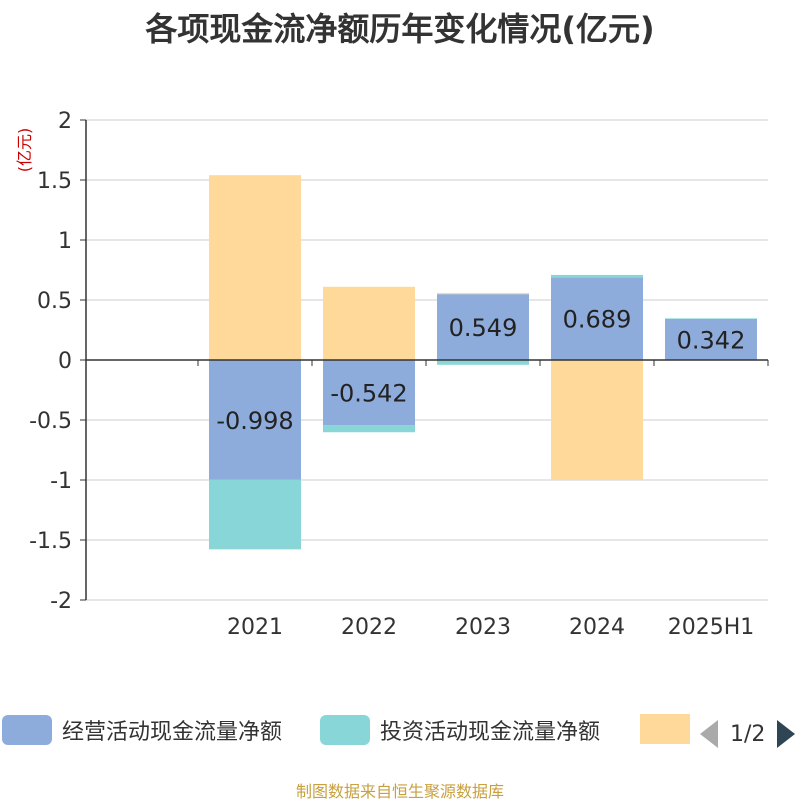  What do you see at coordinates (369, 627) in the screenshot?
I see `x-tick-label-2022: 2022` at bounding box center [369, 627].